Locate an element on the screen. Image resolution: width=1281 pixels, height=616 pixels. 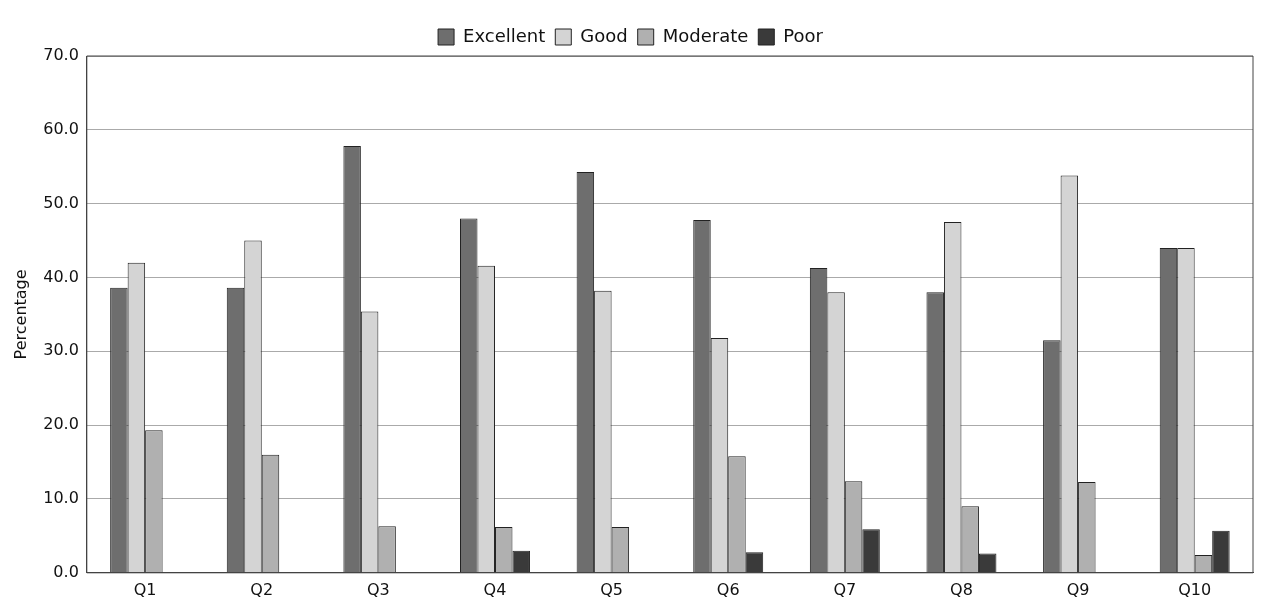
y-tick-label: 70.0 is located at coordinates (61, 55).